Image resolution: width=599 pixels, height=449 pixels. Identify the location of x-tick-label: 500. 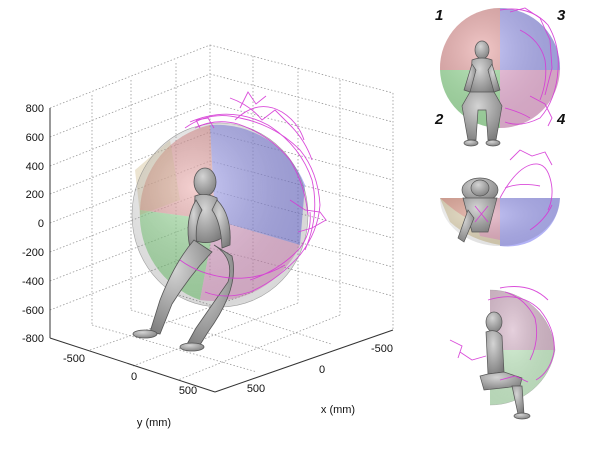
(256, 389).